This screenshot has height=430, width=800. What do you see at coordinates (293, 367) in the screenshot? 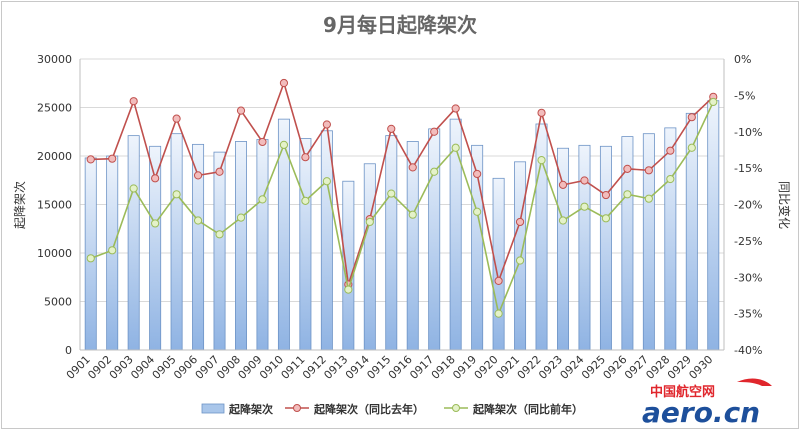
I see `x-tick-label: 0911` at bounding box center [293, 367].